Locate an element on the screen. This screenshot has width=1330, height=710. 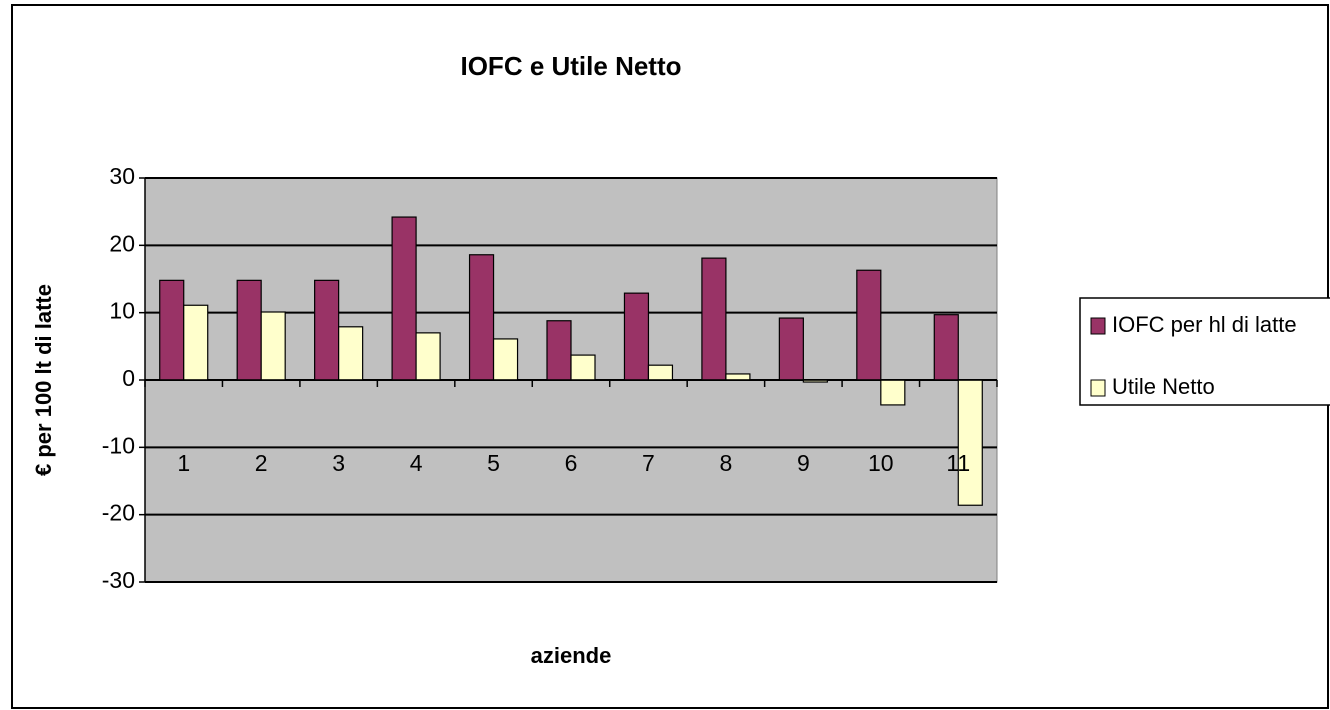
y-tick-label: 0 is located at coordinates (128, 378).